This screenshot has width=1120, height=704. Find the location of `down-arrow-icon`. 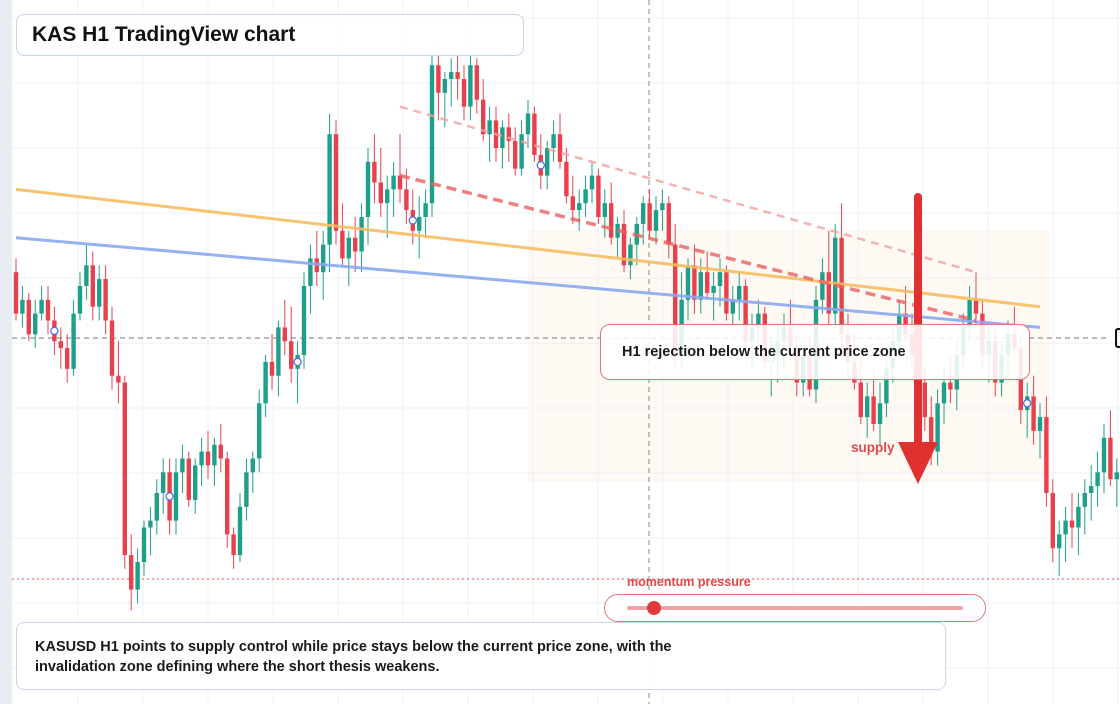

down-arrow-icon is located at coordinates (918, 338).